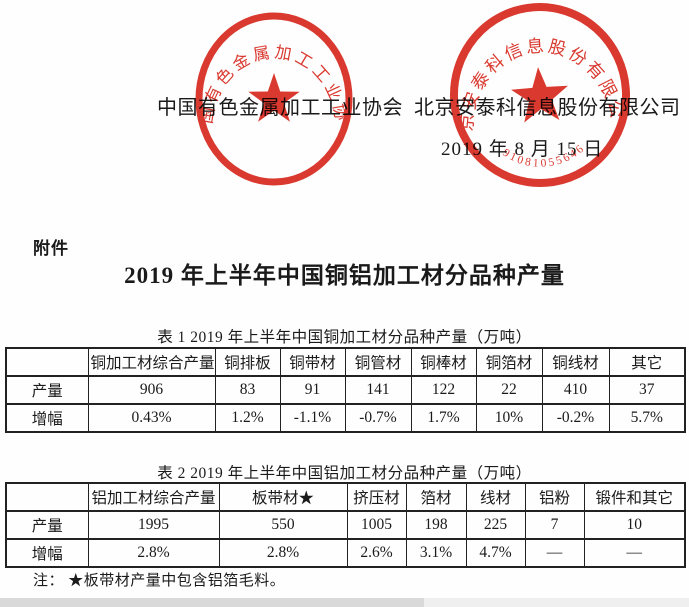 This screenshot has height=607, width=689. What do you see at coordinates (247, 418) in the screenshot?
I see `value-cell: 1.2%` at bounding box center [247, 418].